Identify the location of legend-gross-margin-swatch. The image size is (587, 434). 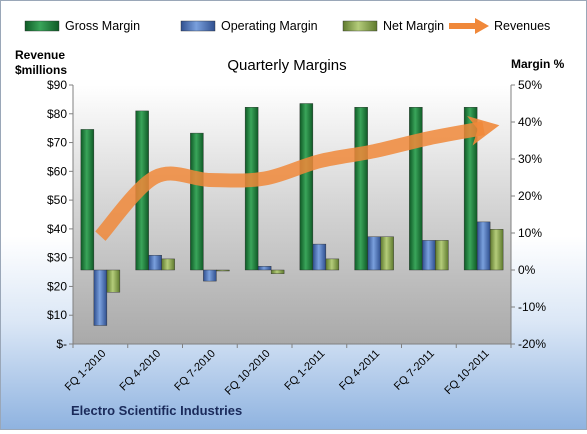
(42, 26).